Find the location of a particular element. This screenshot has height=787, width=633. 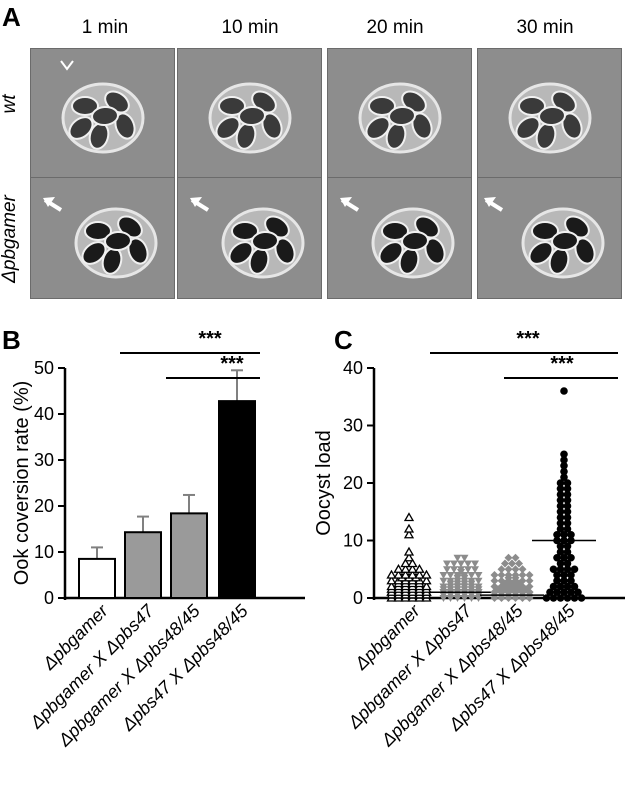

chart-c-ytick-label: 40 is located at coordinates (353, 368).